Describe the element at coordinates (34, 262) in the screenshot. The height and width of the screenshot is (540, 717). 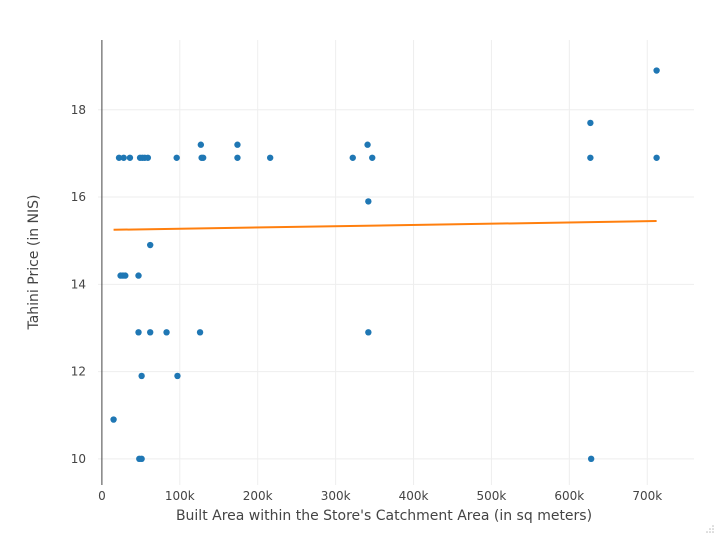
I see `y-axis-title: Tahini Price (in NIS)` at that location.